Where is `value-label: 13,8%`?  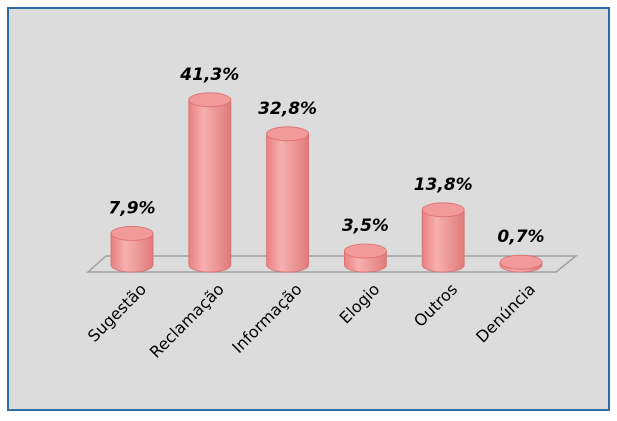 value-label: 13,8% is located at coordinates (443, 185).